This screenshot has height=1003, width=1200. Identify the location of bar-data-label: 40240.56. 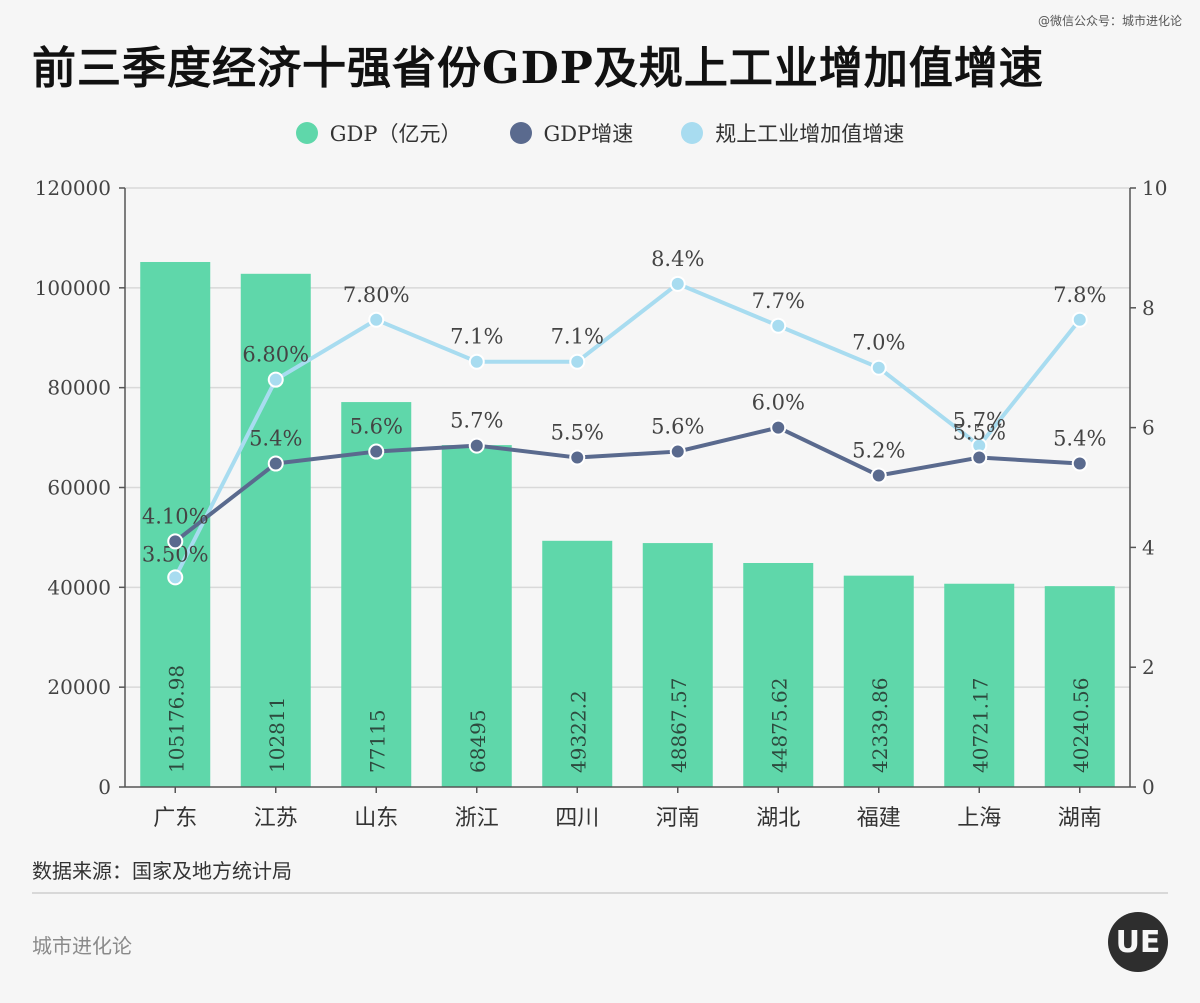
(1081, 725).